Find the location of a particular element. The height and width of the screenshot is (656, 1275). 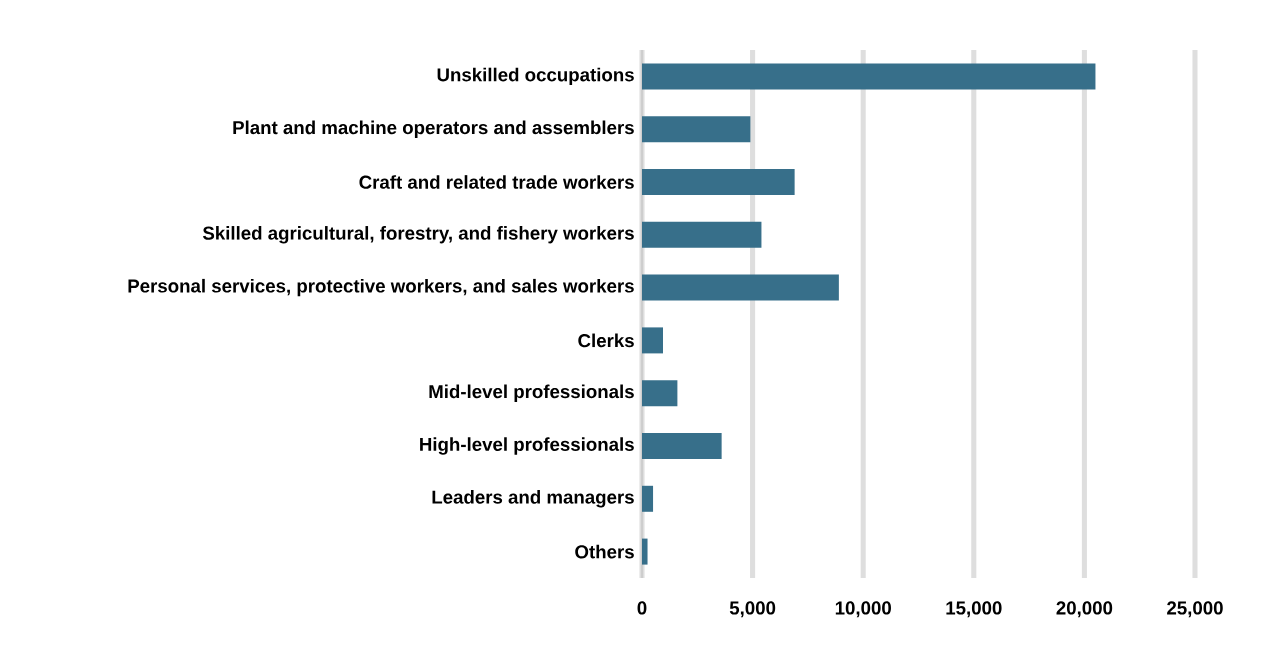

y-tick-label: High-level professionals is located at coordinates (527, 446).